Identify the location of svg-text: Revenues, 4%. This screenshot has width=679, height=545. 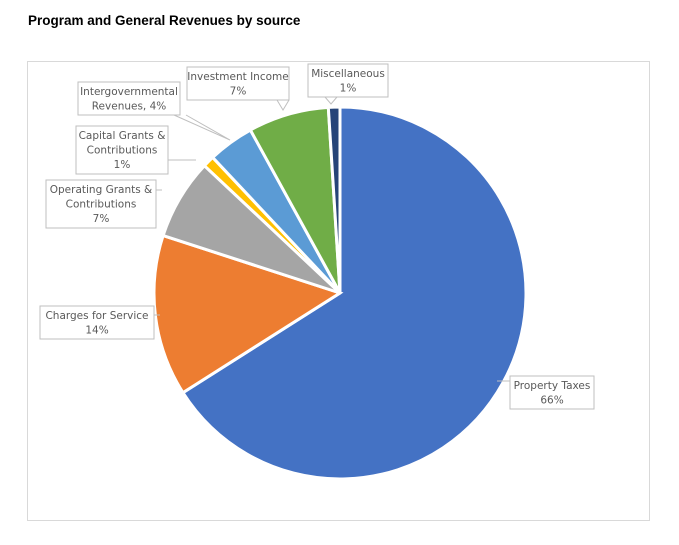
(129, 107).